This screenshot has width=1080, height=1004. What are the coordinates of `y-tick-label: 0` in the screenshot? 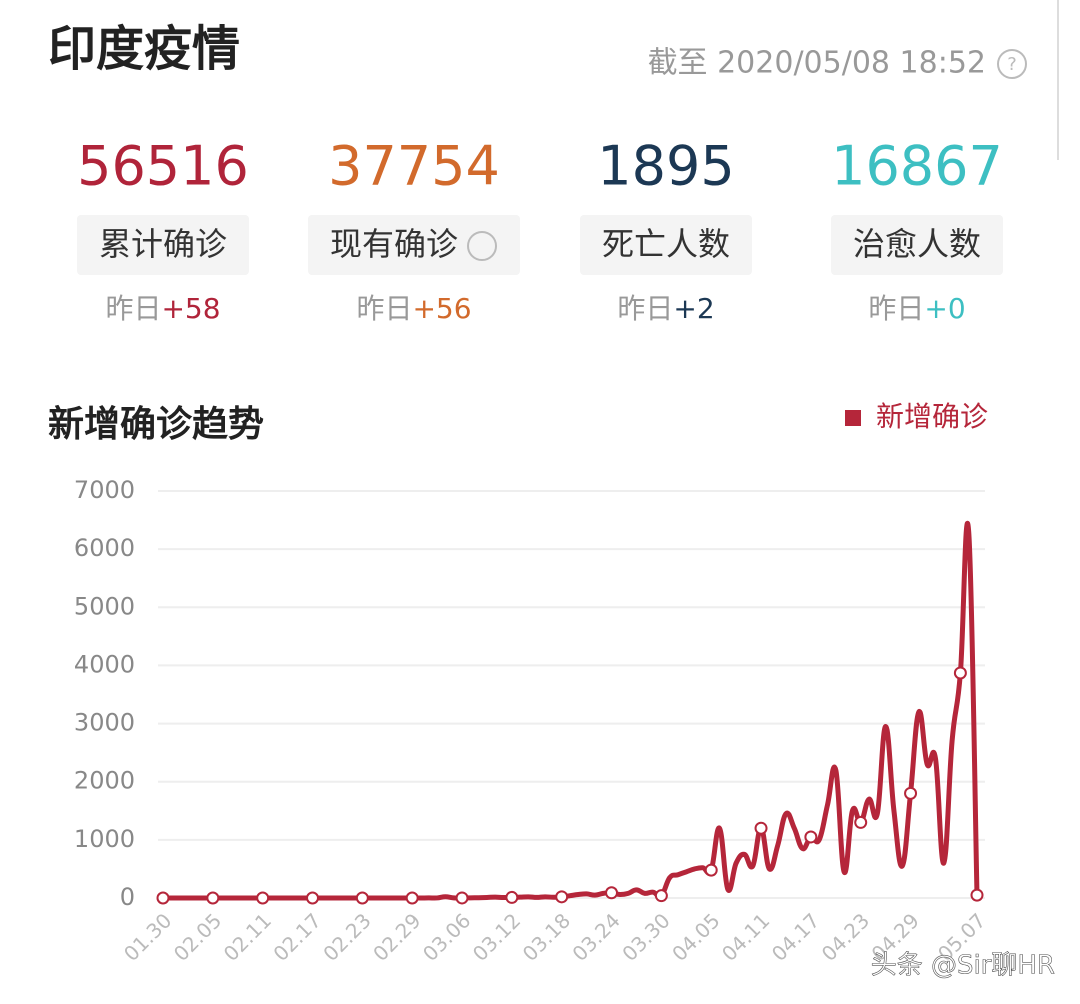 It's located at (127, 897).